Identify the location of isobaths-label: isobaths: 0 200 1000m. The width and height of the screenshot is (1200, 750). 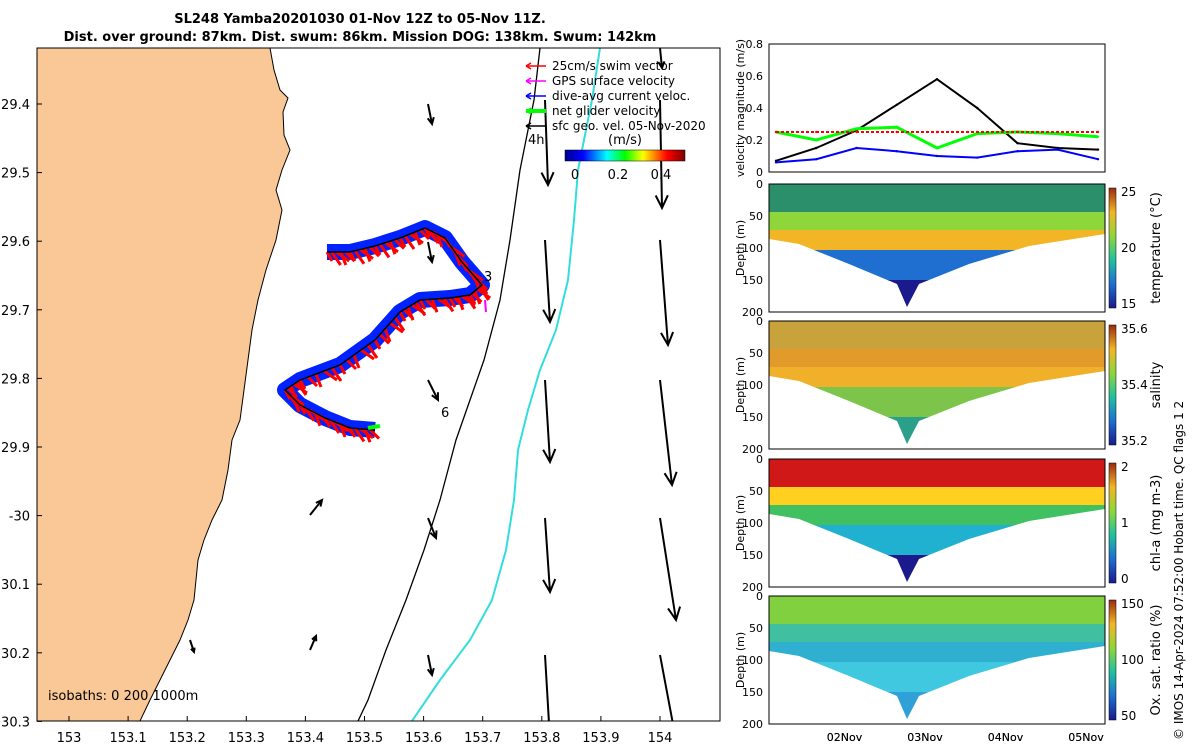
(123, 696).